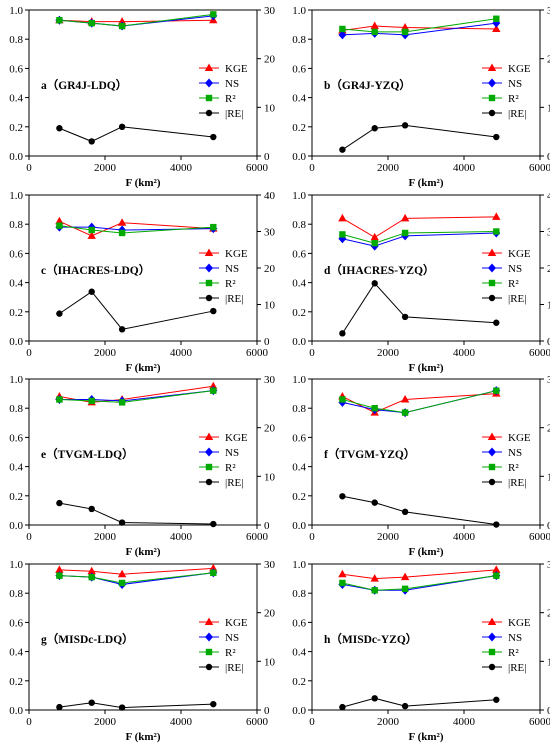  What do you see at coordinates (95, 270) in the screenshot?
I see `panel-label: c（IHACRES-LDQ）` at bounding box center [95, 270].